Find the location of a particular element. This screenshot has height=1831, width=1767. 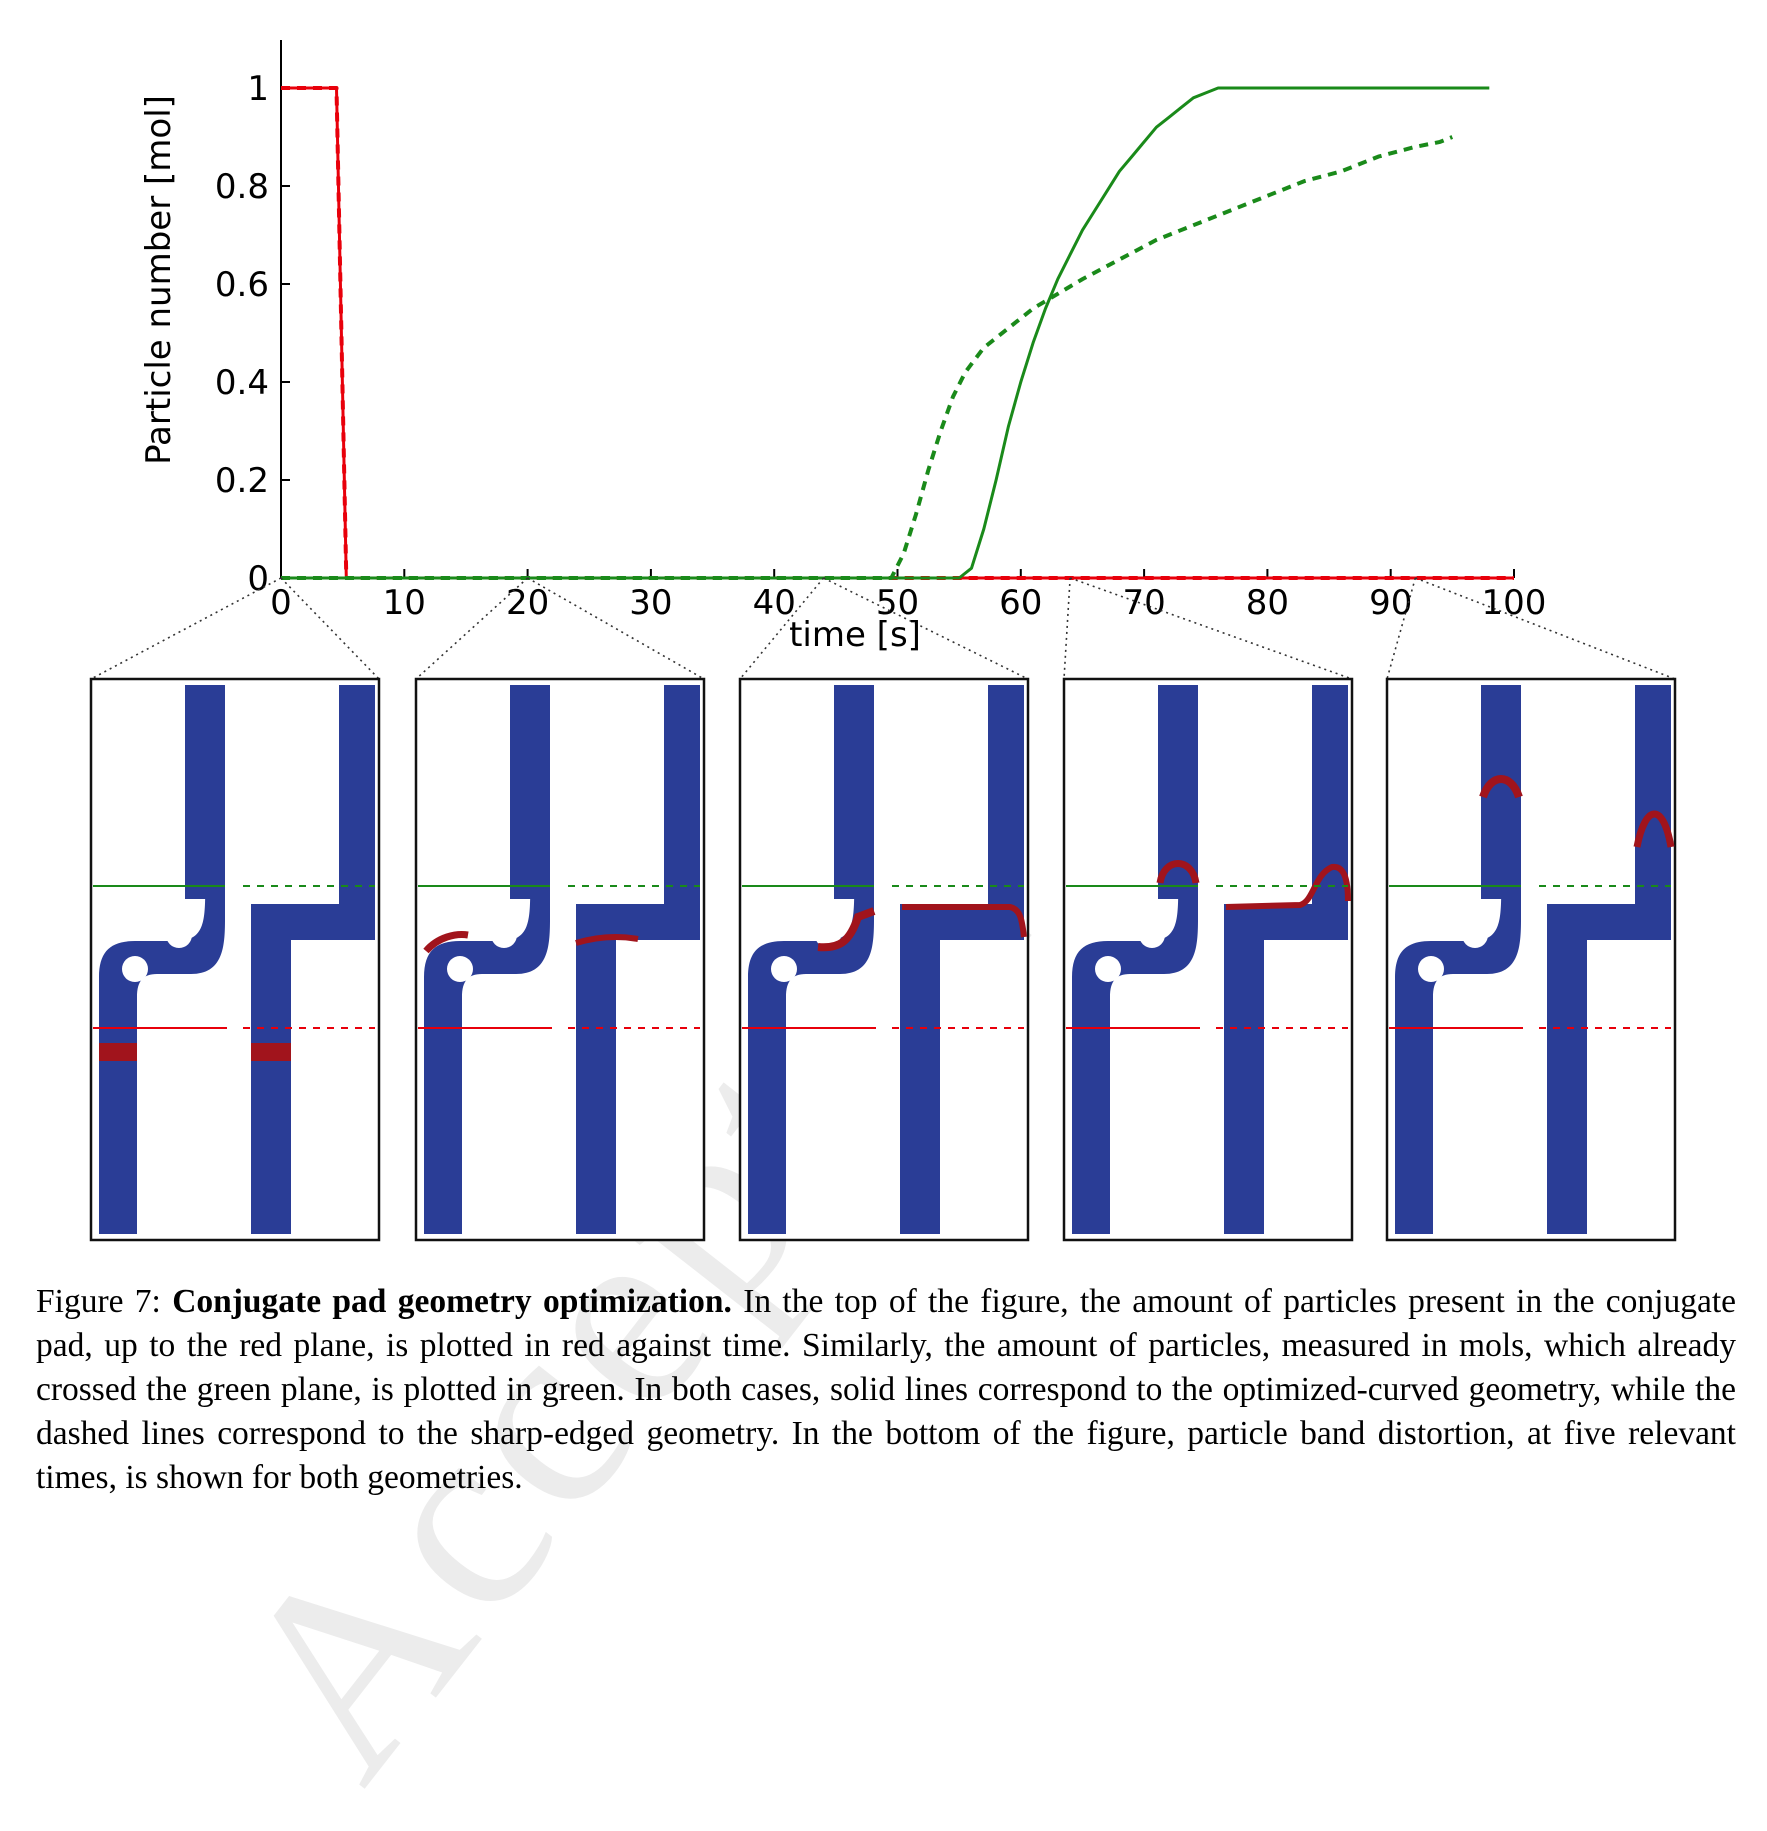

y-tick-label: 0.6 is located at coordinates (242, 285).